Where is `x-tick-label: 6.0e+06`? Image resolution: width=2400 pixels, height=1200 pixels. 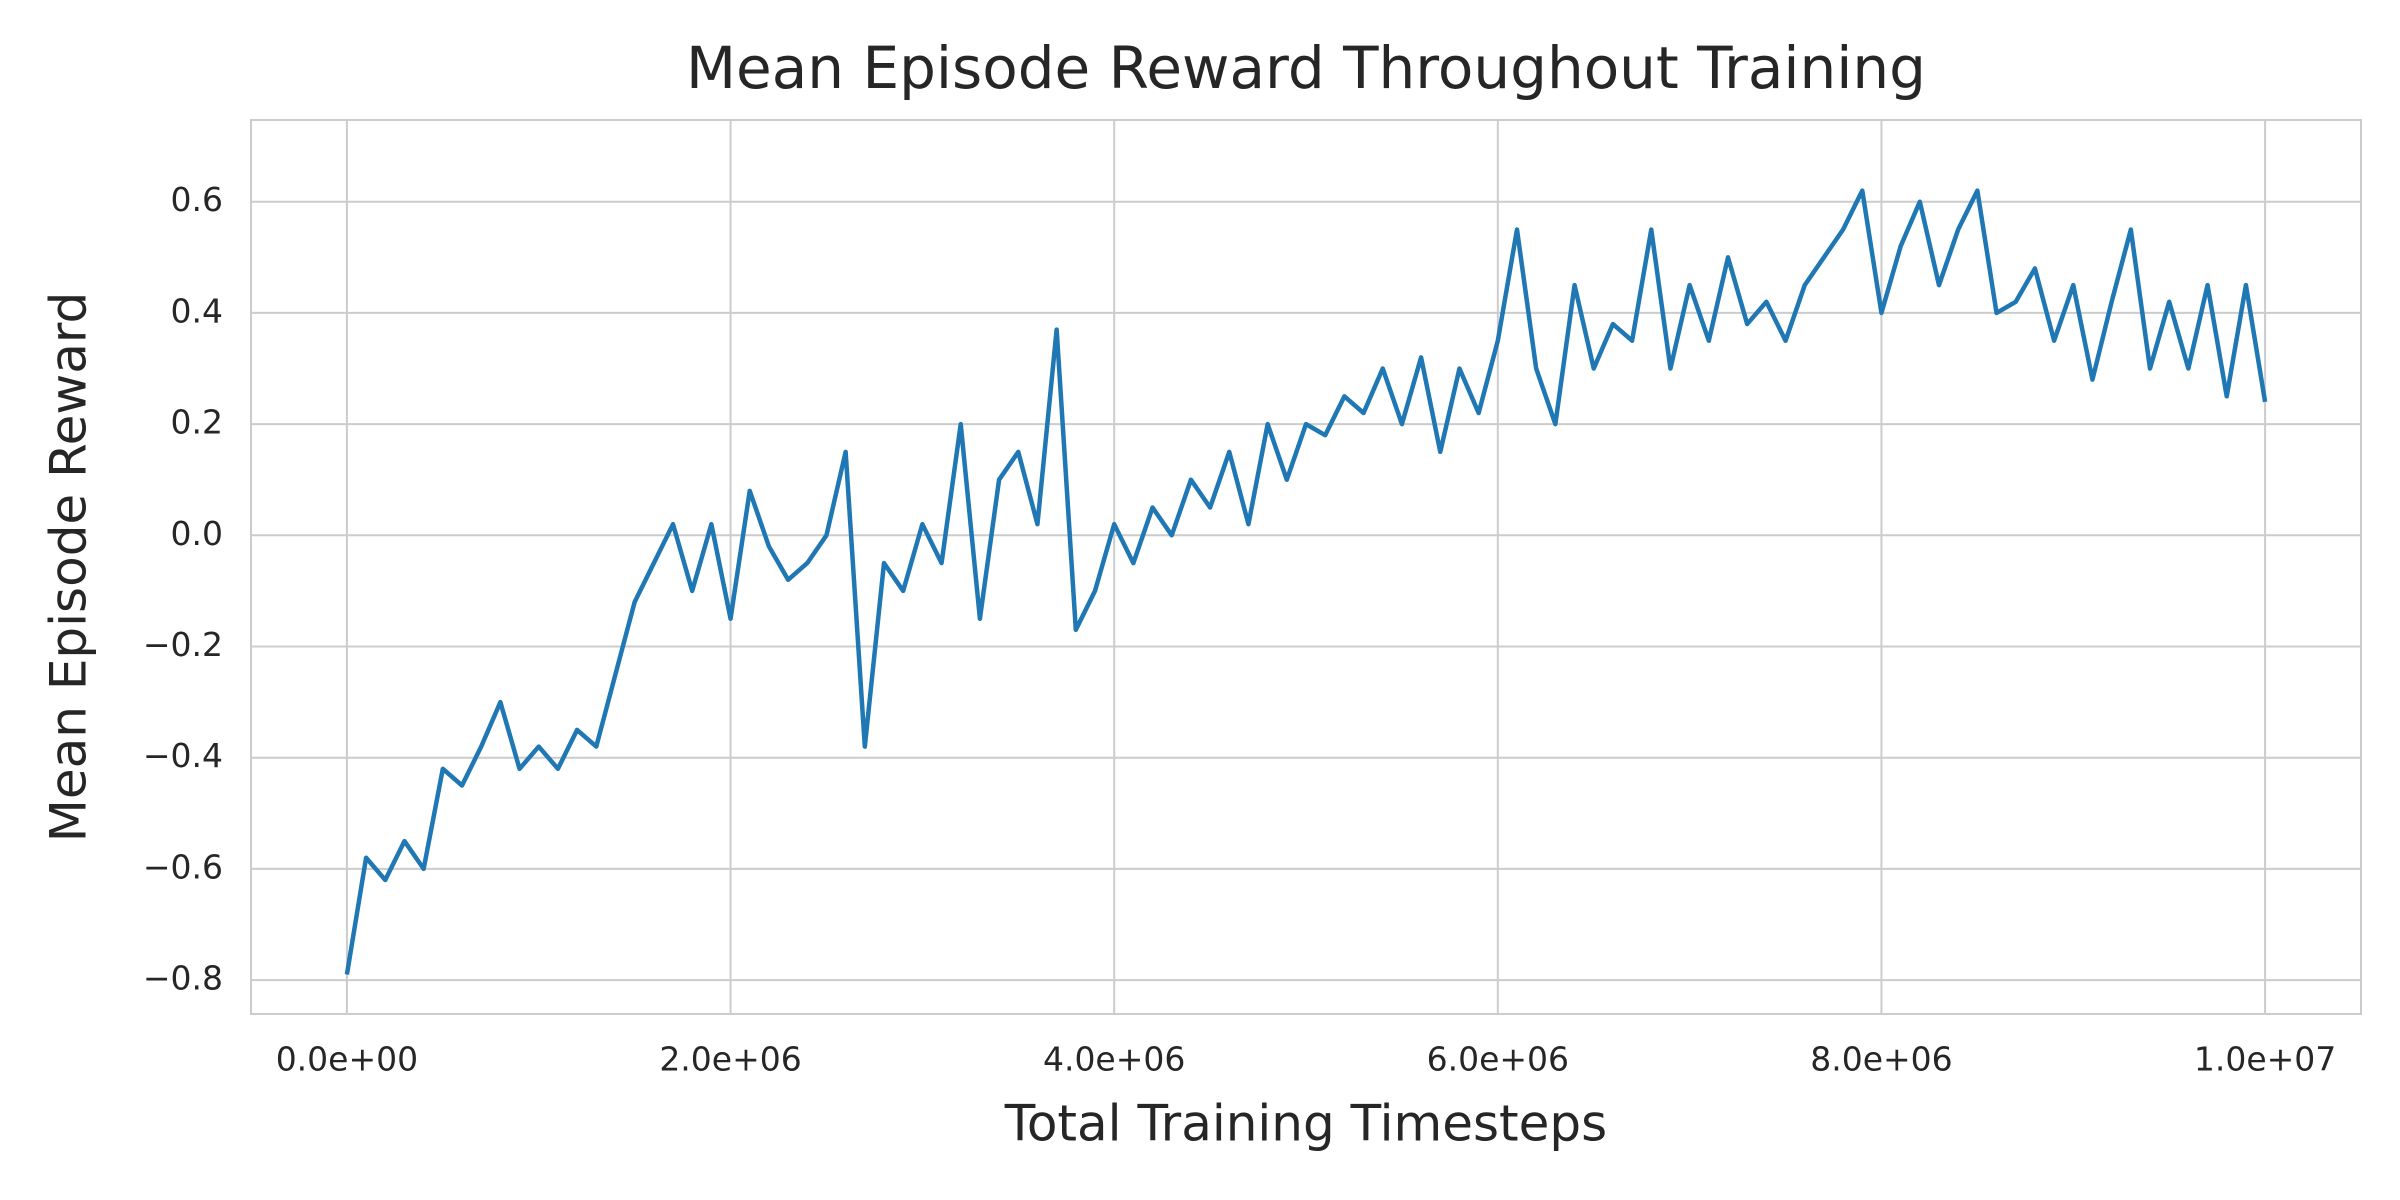 x-tick-label: 6.0e+06 is located at coordinates (1498, 1059).